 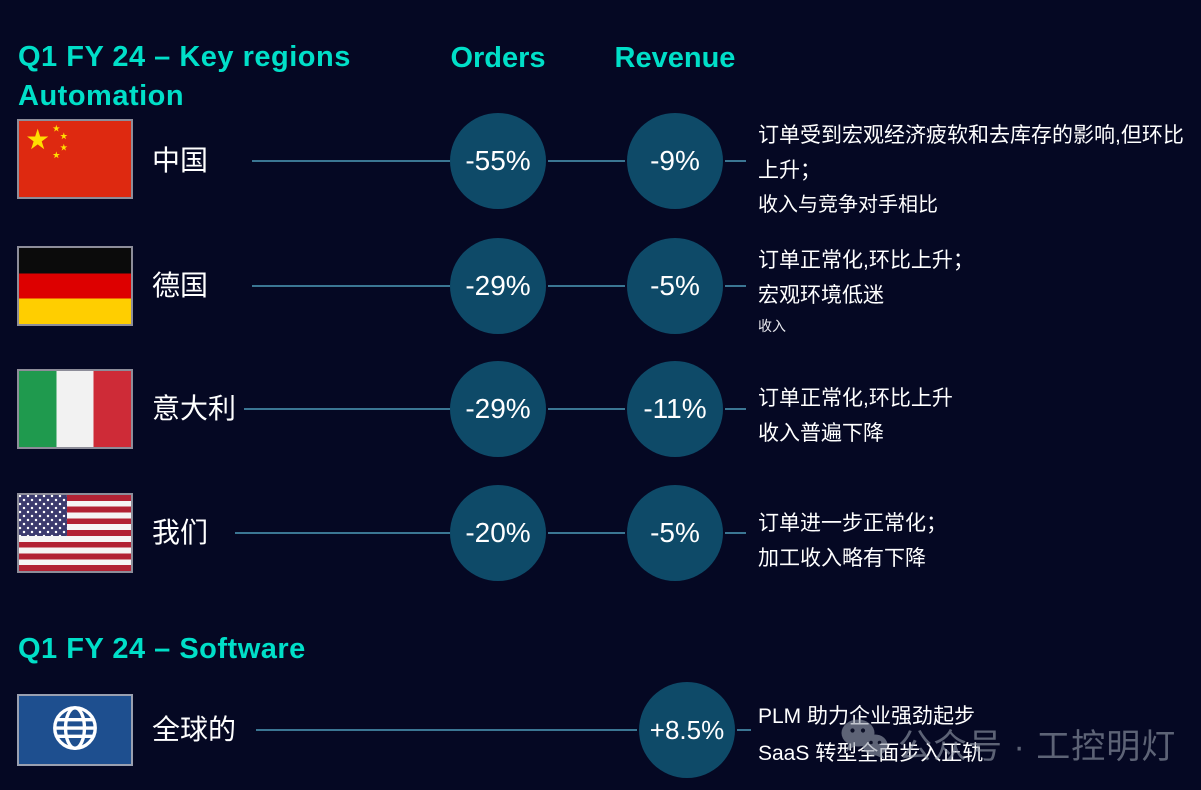 I want to click on orders-circle-china: -55%, so click(x=498, y=161).